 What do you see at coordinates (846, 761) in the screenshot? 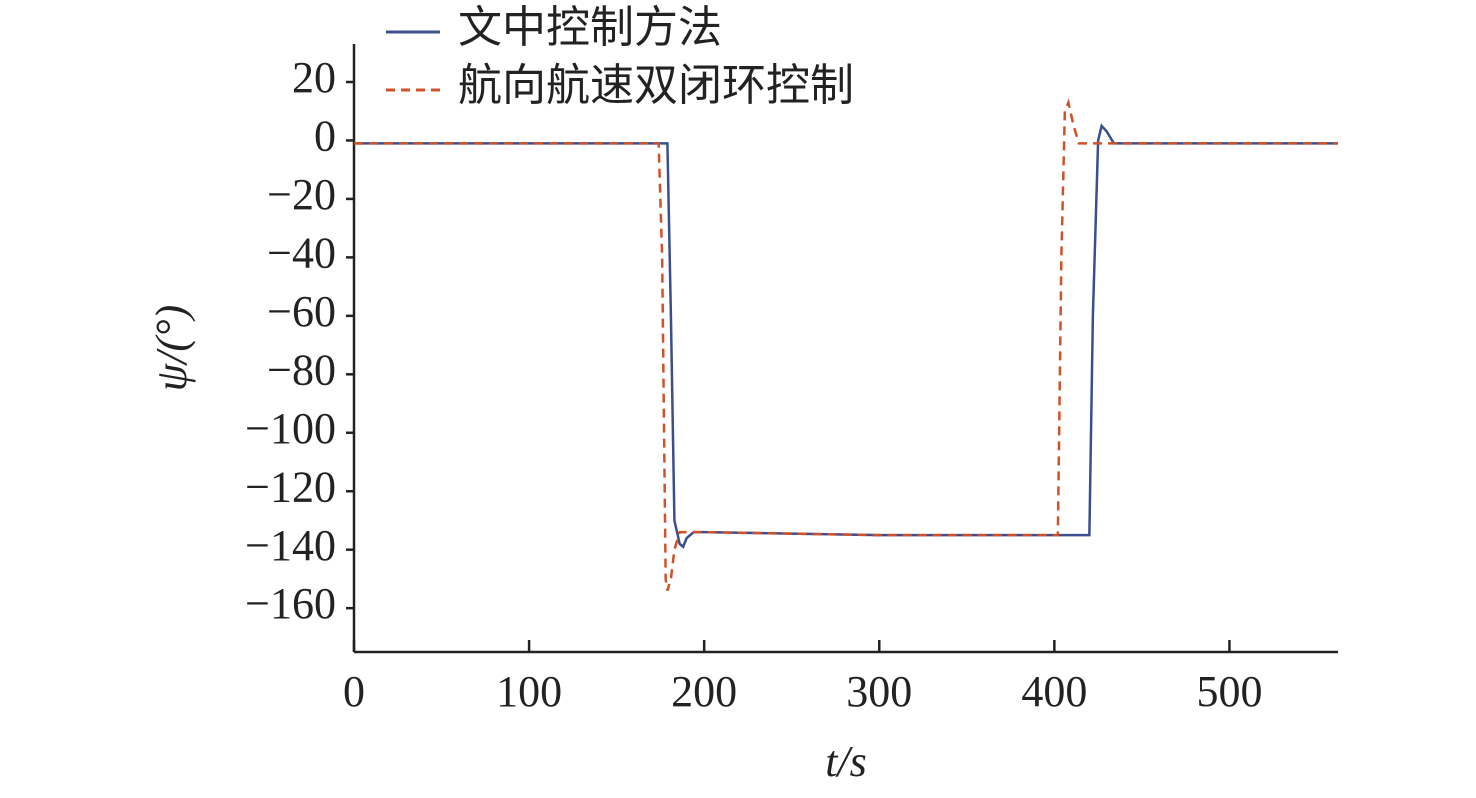
I see `x-axis-label: t/s` at bounding box center [846, 761].